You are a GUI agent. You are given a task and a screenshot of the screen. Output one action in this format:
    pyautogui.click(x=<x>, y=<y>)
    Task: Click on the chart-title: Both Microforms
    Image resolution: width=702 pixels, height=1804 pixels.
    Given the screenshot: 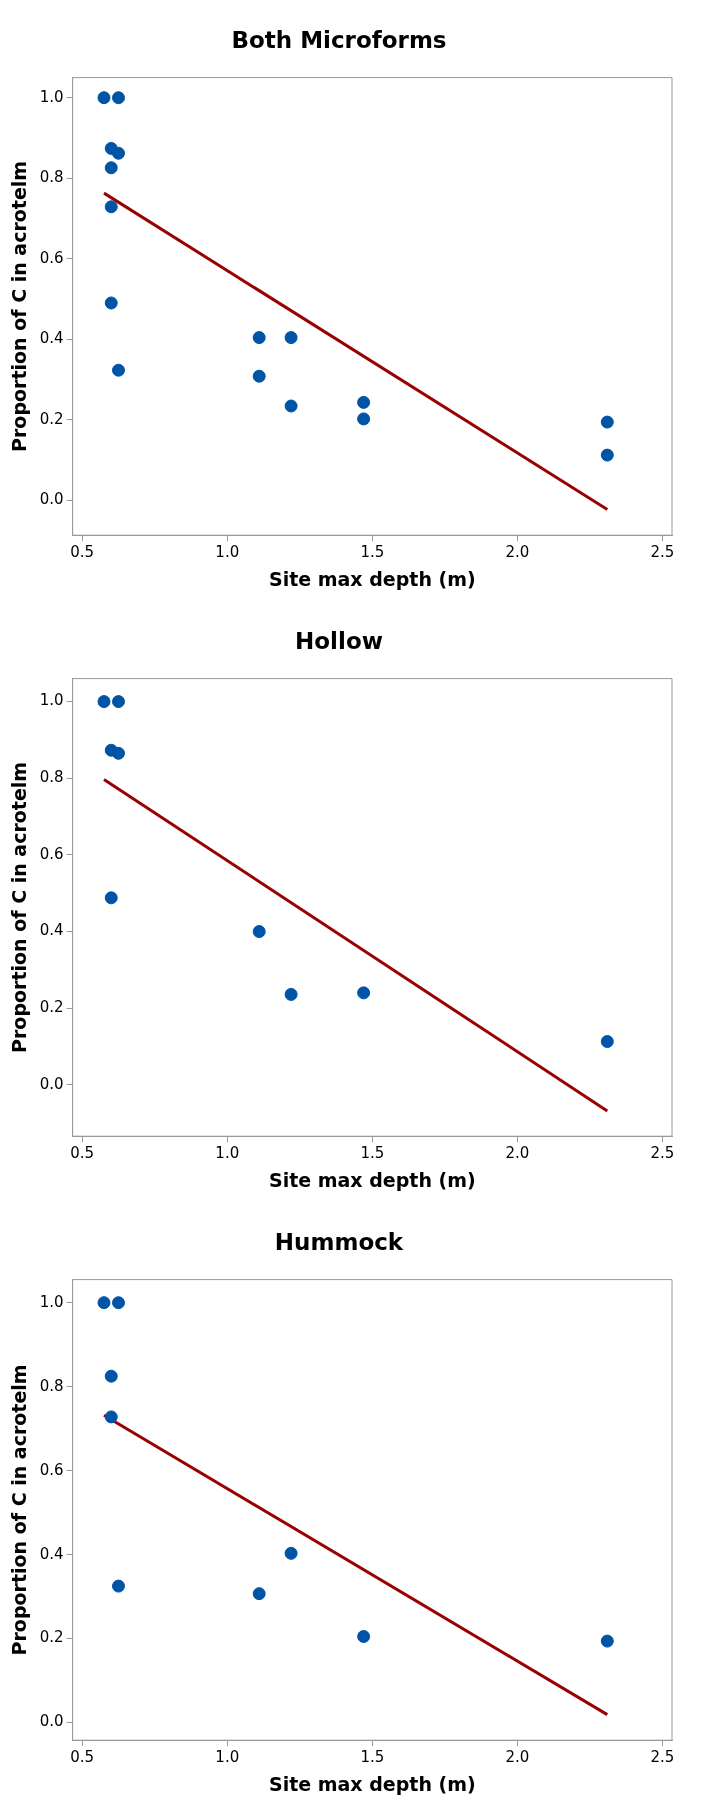 What is the action you would take?
    pyautogui.click(x=339, y=39)
    